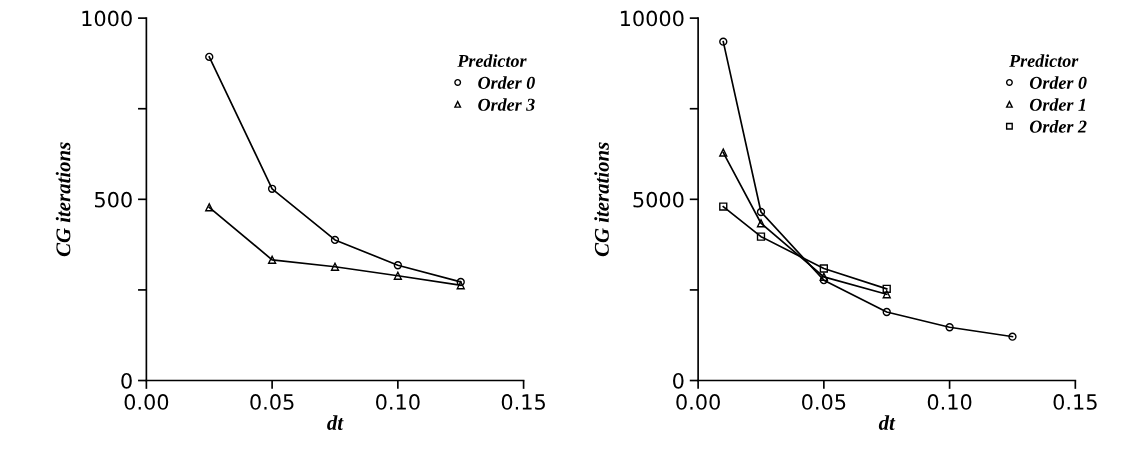  What do you see at coordinates (1057, 104) in the screenshot?
I see `legend-label: Order 1` at bounding box center [1057, 104].